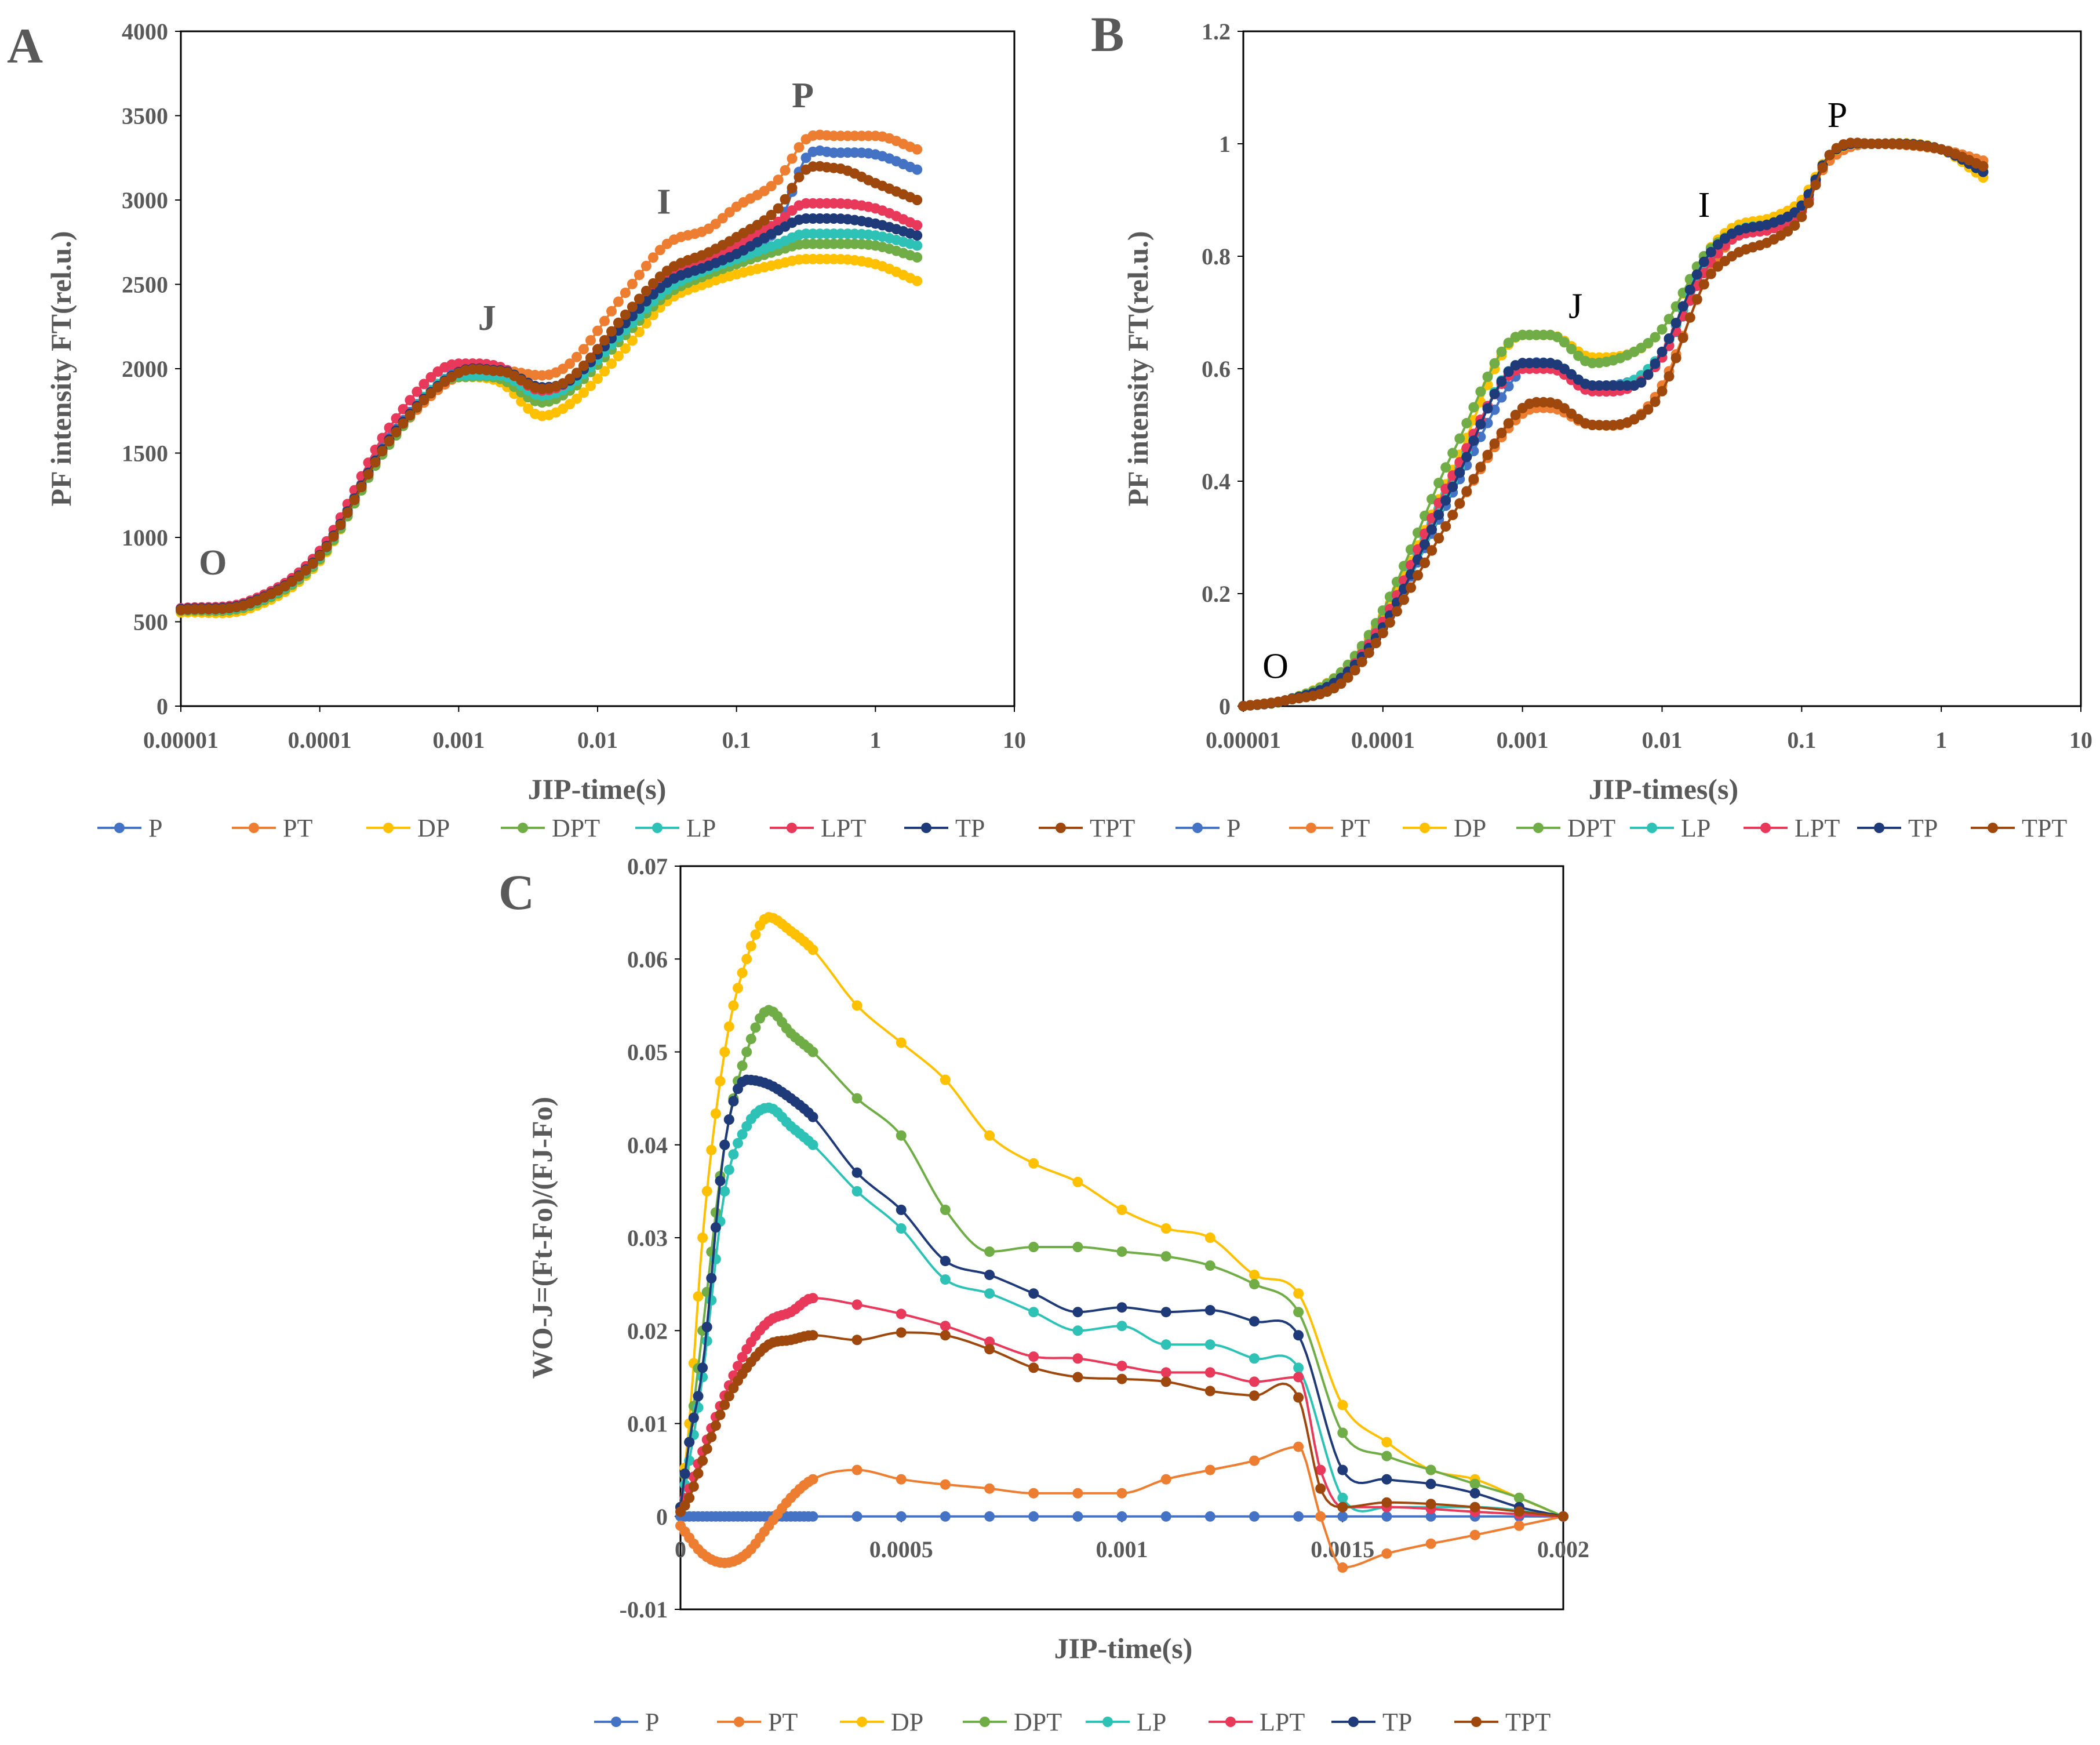 This screenshot has width=2100, height=1745. I want to click on y-tick-label: 0, so click(1225, 706).